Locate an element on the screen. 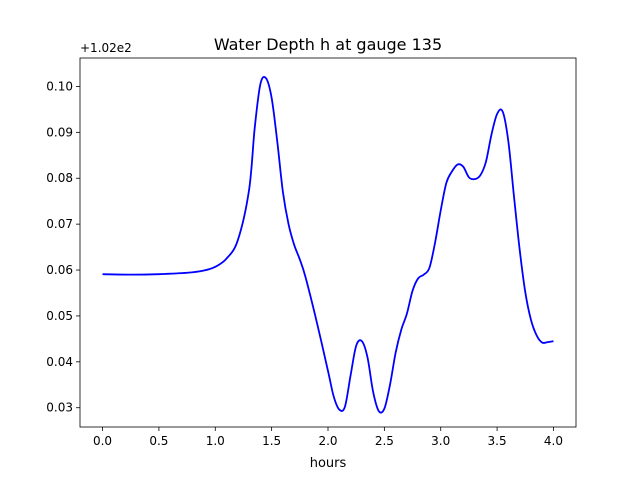 This screenshot has height=484, width=640. x-tick-label: 0.0 is located at coordinates (102, 441).